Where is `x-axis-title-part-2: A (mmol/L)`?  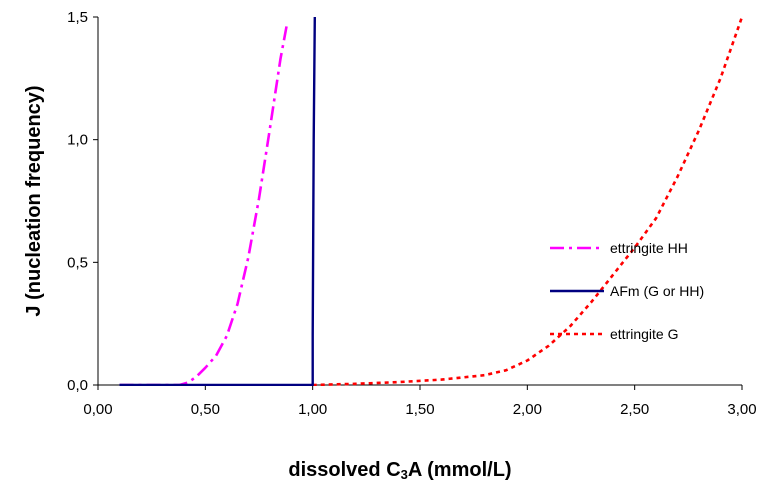
x-axis-title-part-2: A (mmol/L) is located at coordinates (460, 470).